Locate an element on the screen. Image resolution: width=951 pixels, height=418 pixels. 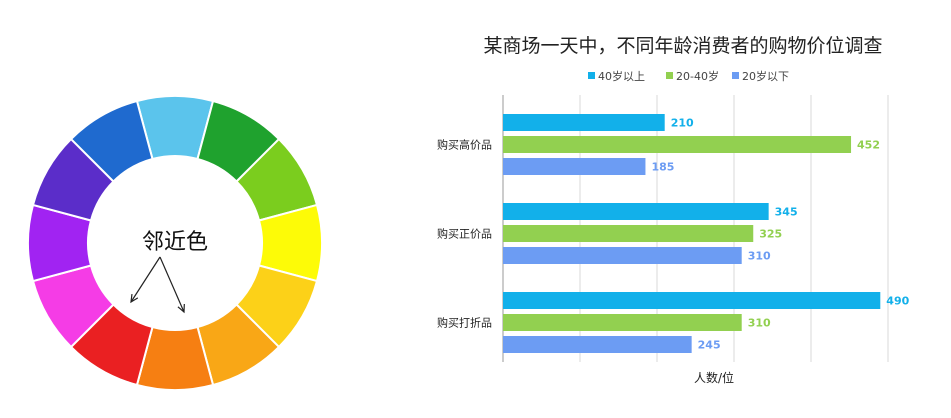
data-label: 325 is located at coordinates (770, 234).